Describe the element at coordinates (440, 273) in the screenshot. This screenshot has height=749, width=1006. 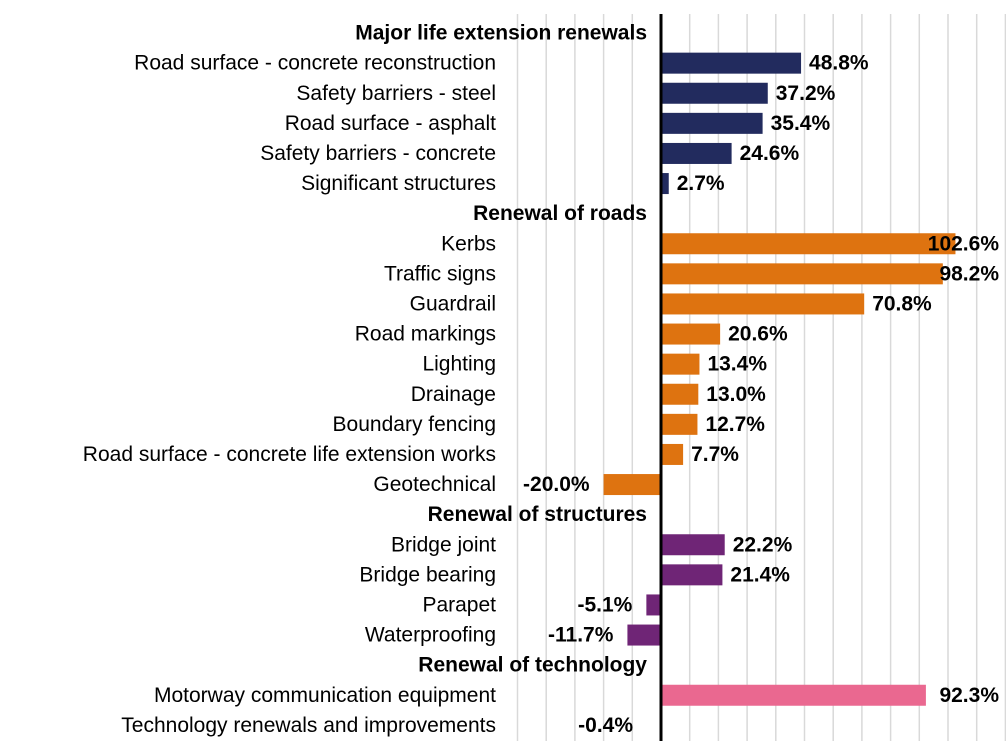
I see `category-label: Traffic signs` at that location.